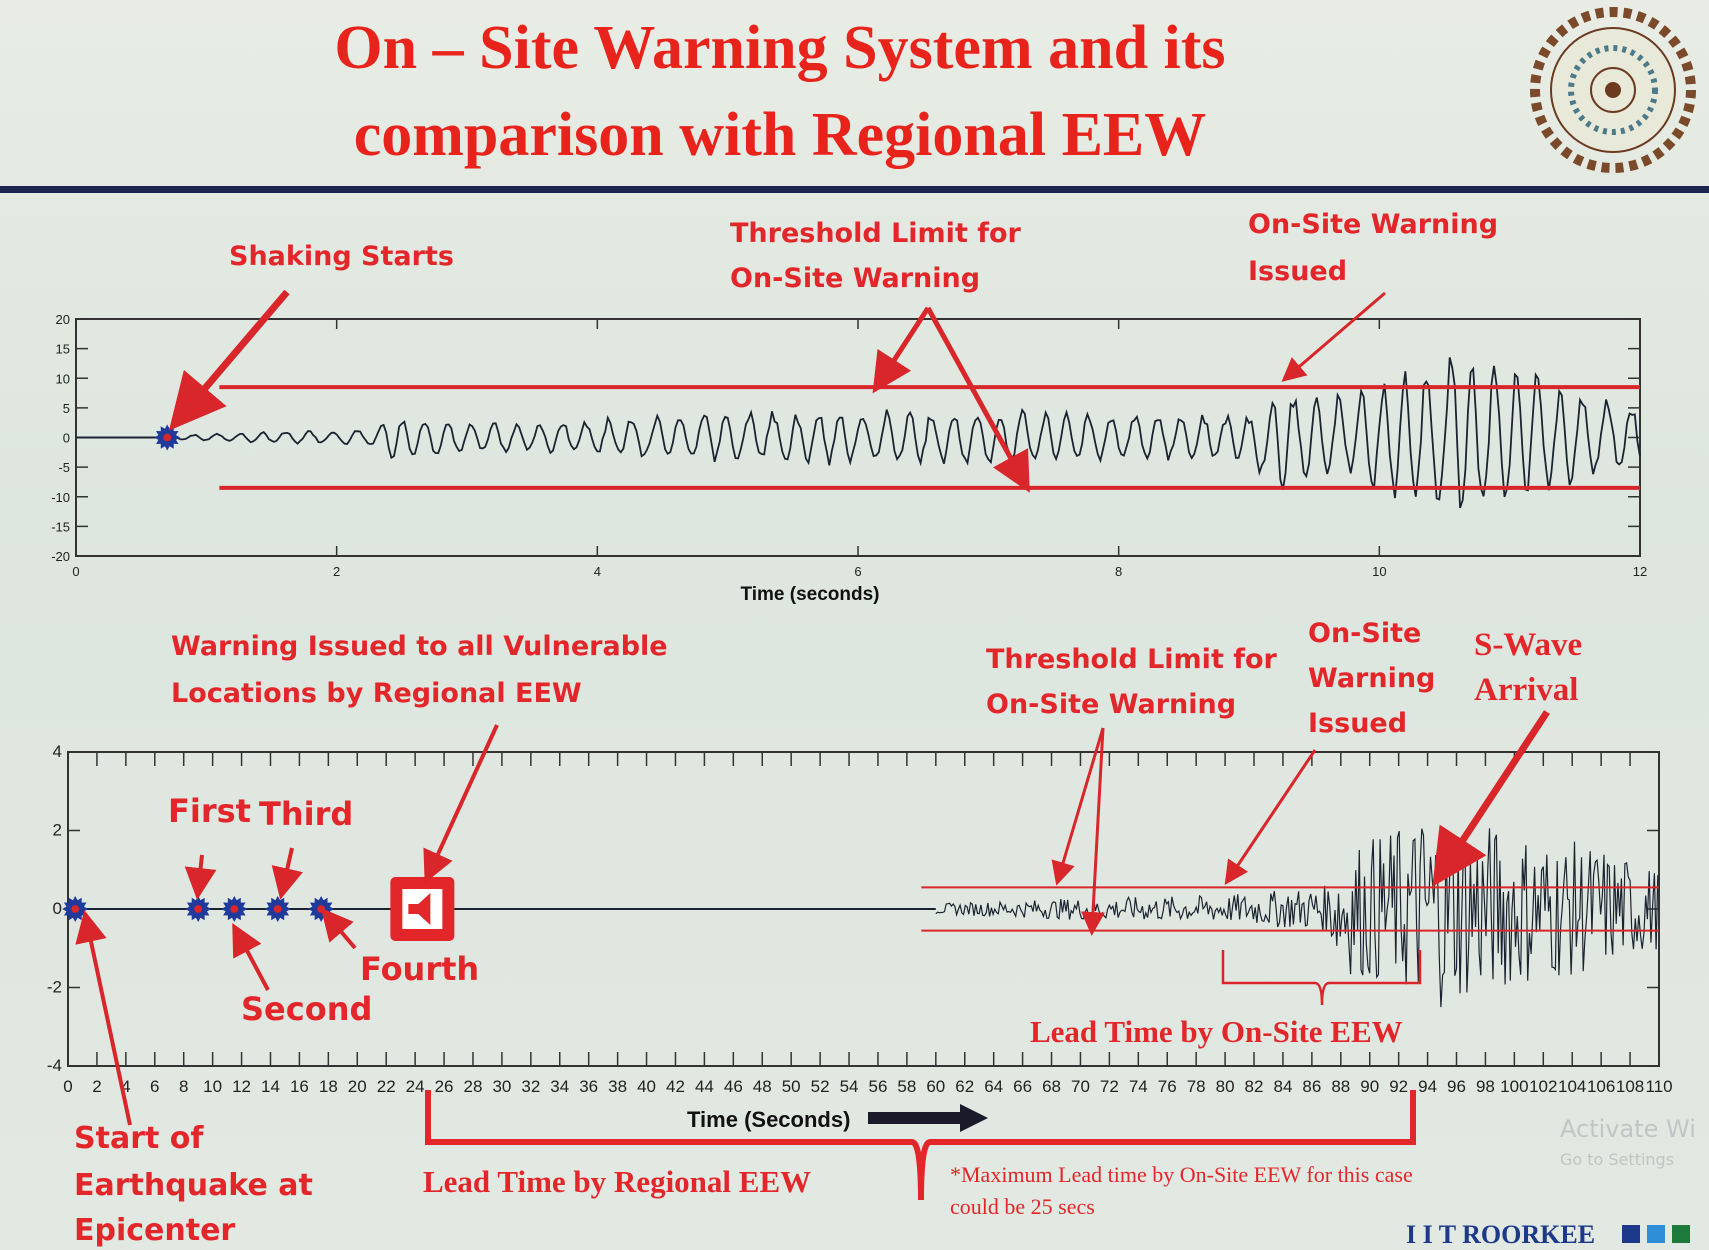 The height and width of the screenshot is (1250, 1709). Describe the element at coordinates (1427, 1086) in the screenshot. I see `x-tick-label: 94` at that location.